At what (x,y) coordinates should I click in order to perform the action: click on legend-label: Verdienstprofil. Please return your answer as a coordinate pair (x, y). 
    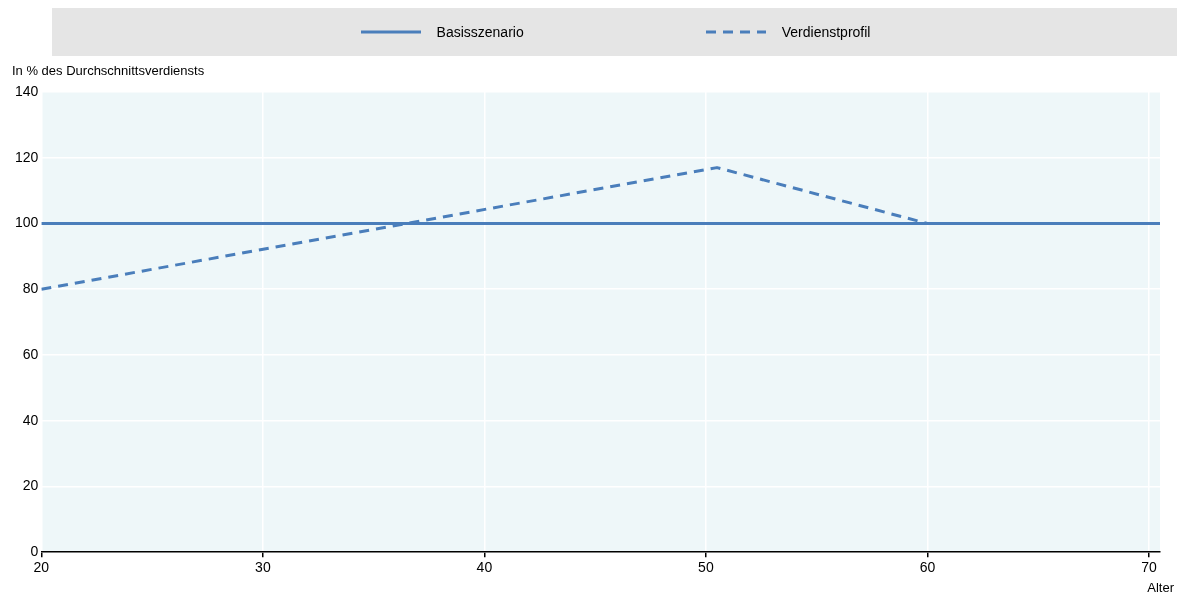
    Looking at the image, I should click on (826, 32).